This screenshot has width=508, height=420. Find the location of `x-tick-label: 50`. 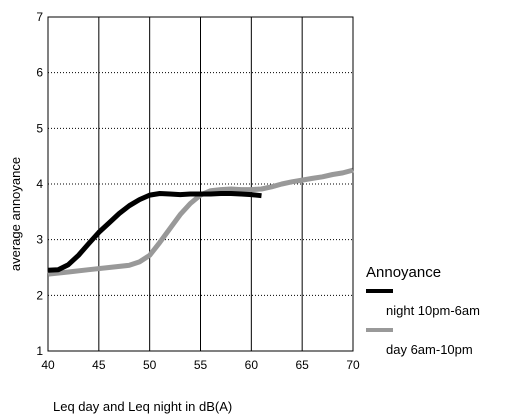

x-tick-label: 50 is located at coordinates (150, 365).